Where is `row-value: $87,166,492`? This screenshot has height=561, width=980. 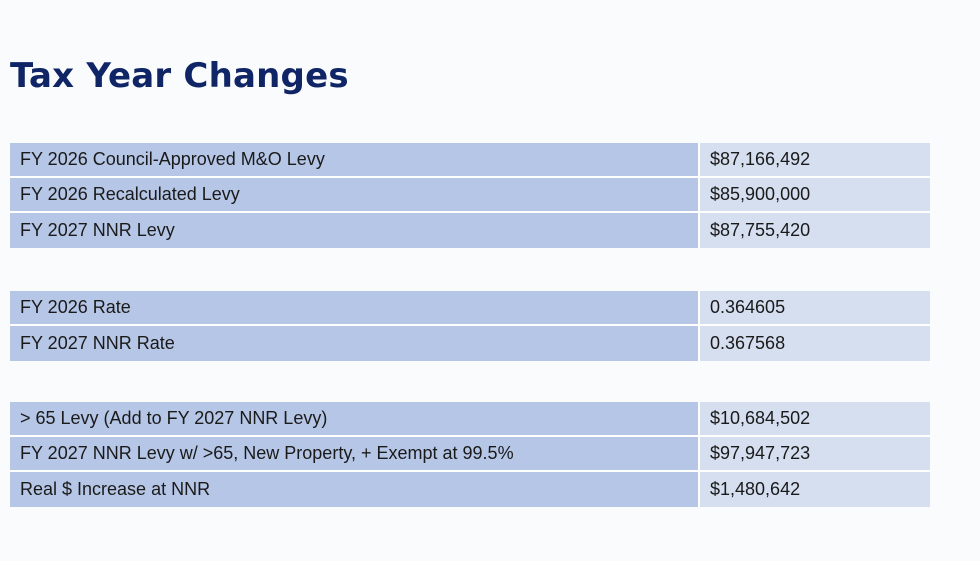
row-value: $87,166,492 is located at coordinates (815, 160).